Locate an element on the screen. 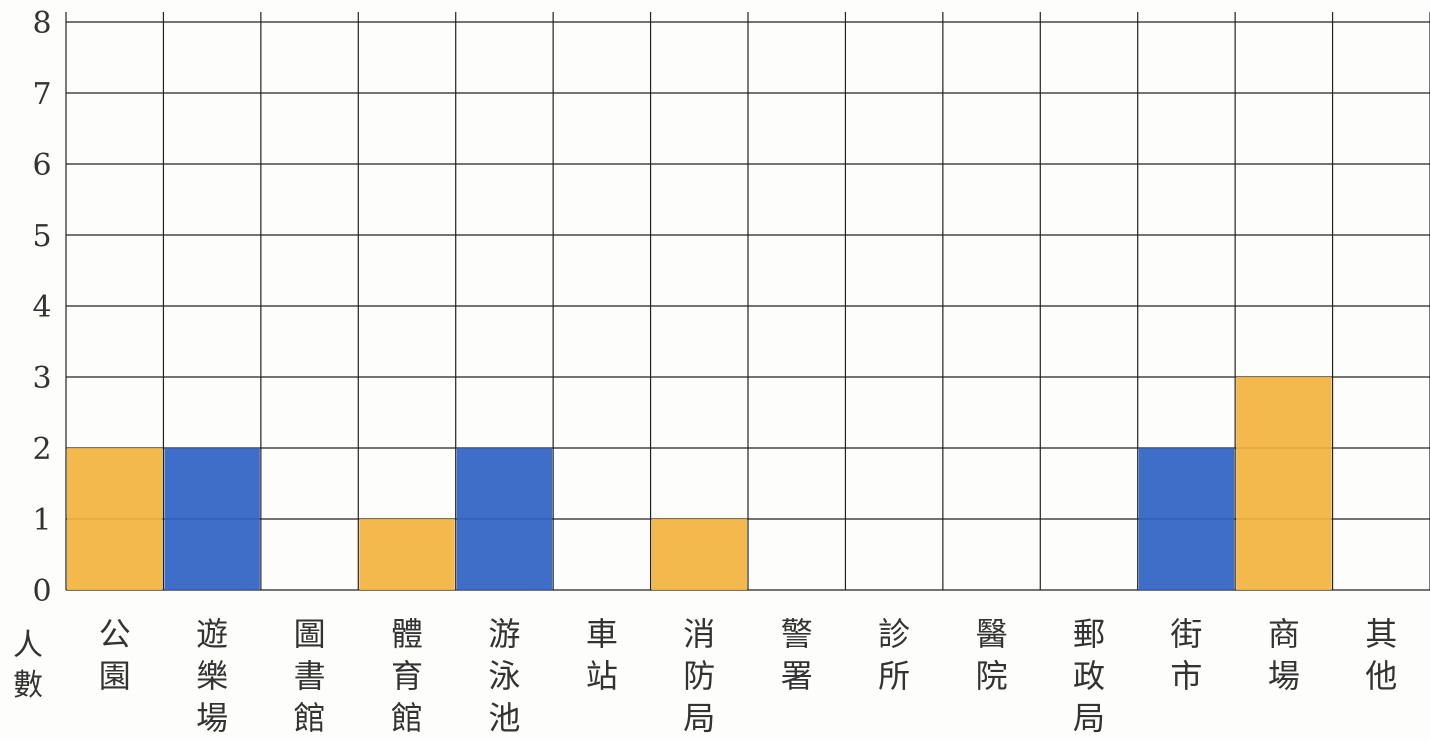  y-axis-label: 人數 is located at coordinates (28, 665).